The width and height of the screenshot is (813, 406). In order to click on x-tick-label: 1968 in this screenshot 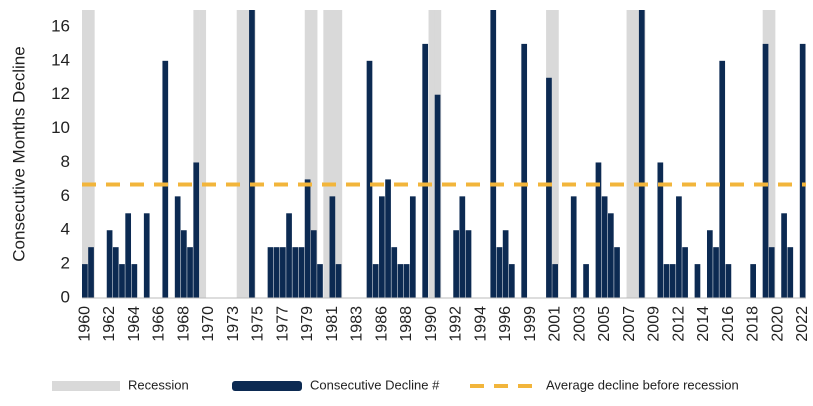, I will do `click(183, 324)`.